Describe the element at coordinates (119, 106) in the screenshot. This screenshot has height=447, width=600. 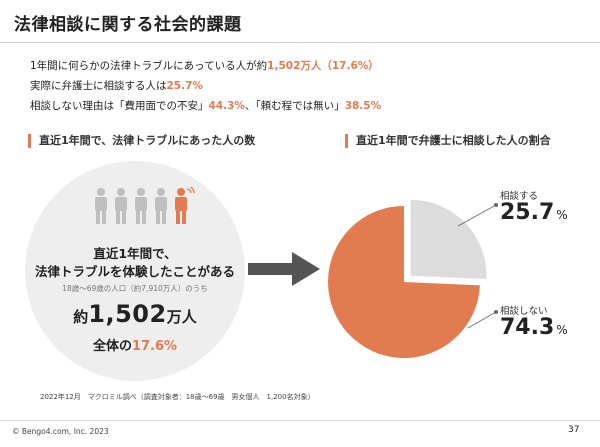
I see `summary-line-3-text: 相談しない理由は「費用面での不安」` at that location.